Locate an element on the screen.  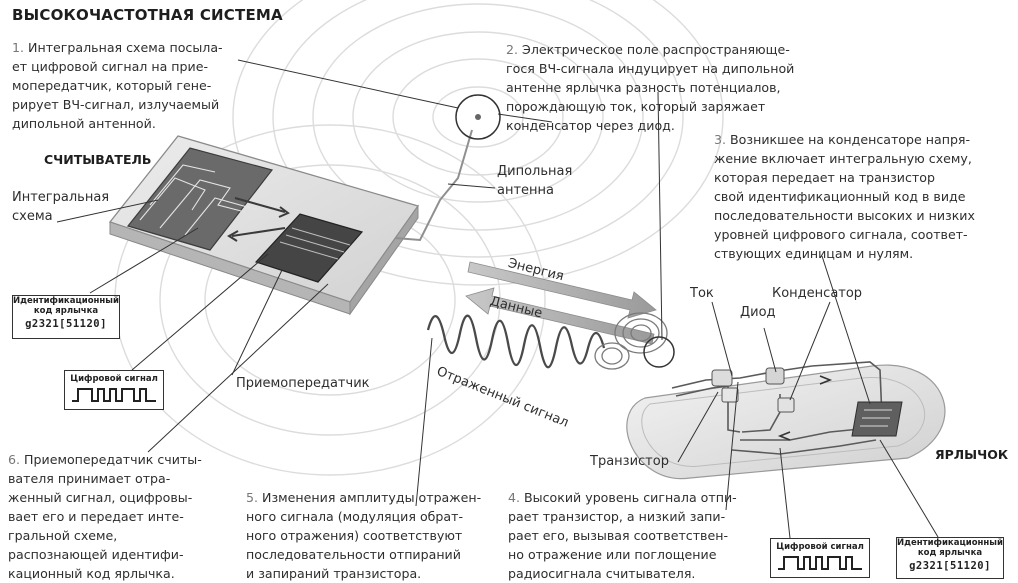
step-1-line-5: дипольной антенной. is located at coordinates (84, 123).